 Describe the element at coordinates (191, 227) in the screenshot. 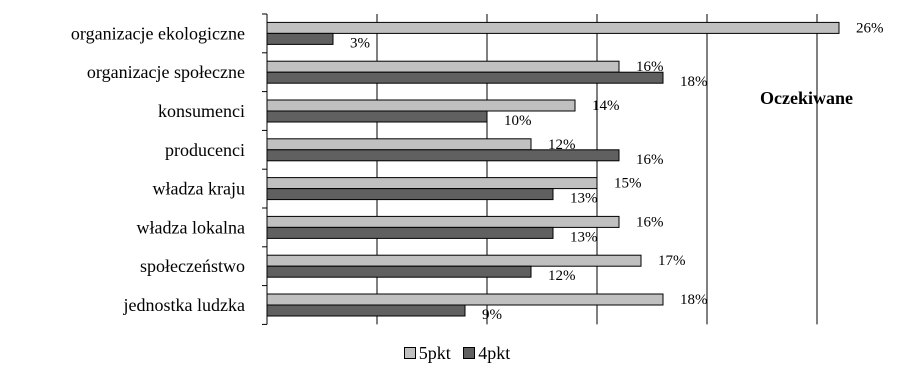

I see `category-label: władza lokalna` at that location.